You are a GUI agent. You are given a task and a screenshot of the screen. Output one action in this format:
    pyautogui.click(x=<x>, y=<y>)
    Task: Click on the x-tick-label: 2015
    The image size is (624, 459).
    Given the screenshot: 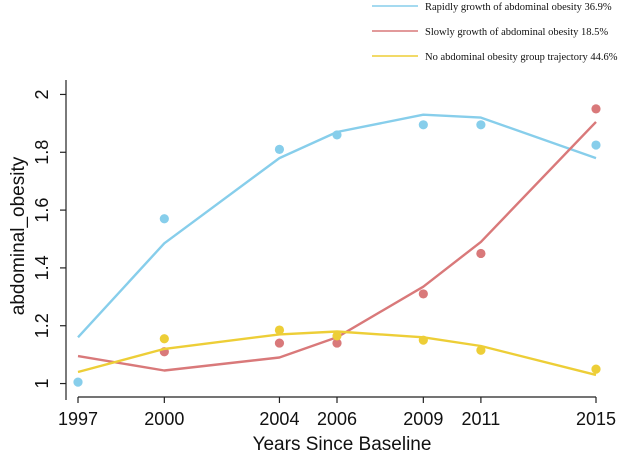 What is the action you would take?
    pyautogui.click(x=596, y=419)
    